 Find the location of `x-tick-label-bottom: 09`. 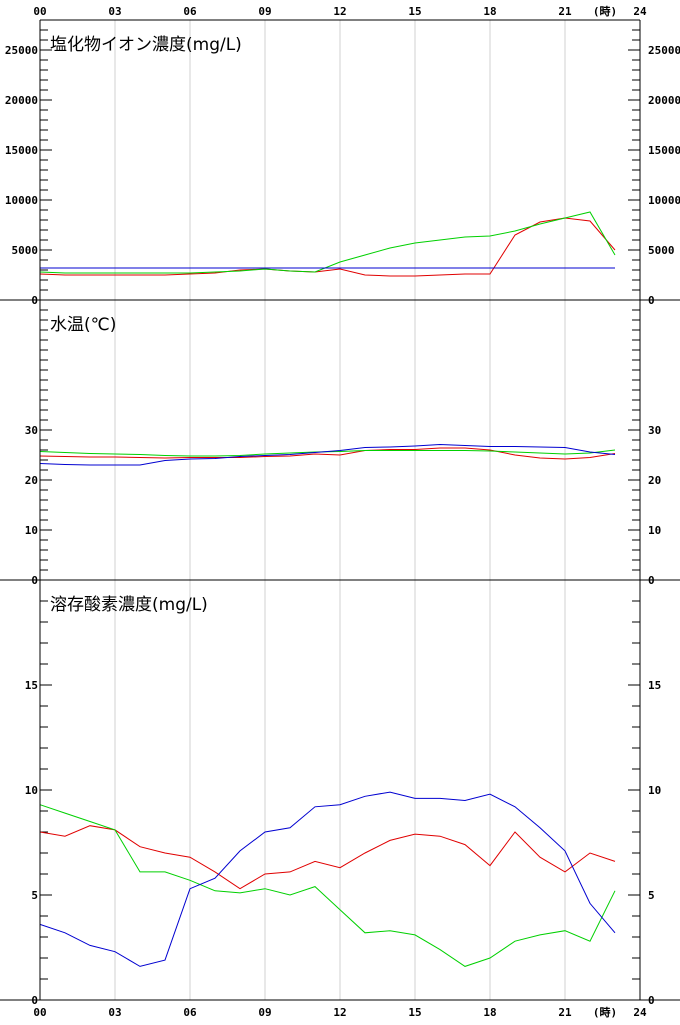

x-tick-label-bottom: 09 is located at coordinates (264, 1012).